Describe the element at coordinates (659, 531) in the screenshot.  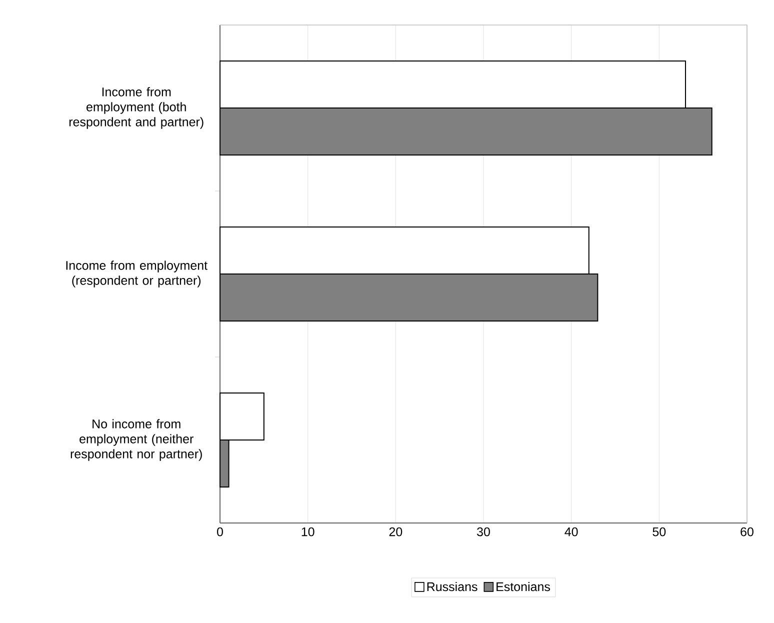
I see `x-tick-label: 50` at that location.